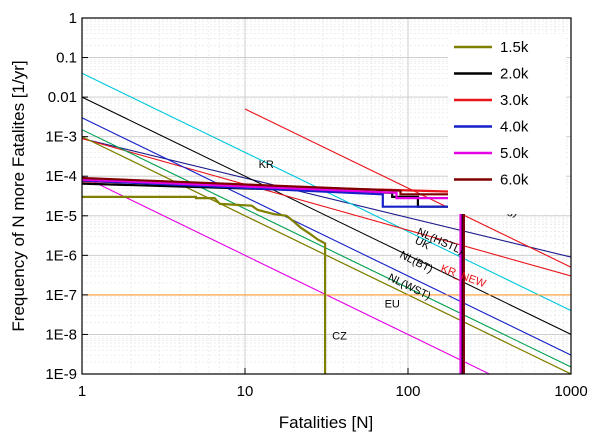  Describe the element at coordinates (61, 374) in the screenshot. I see `y-tick-label: 1E-9` at that location.